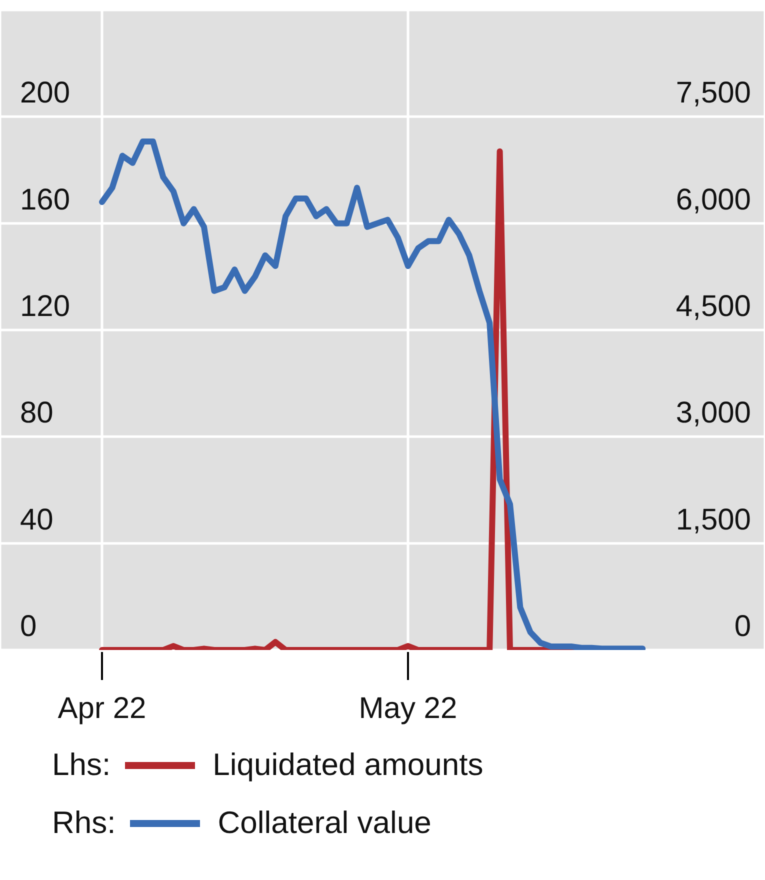 Image resolution: width=765 pixels, height=880 pixels. Describe the element at coordinates (742, 626) in the screenshot. I see `y2-tick-label: 0` at that location.